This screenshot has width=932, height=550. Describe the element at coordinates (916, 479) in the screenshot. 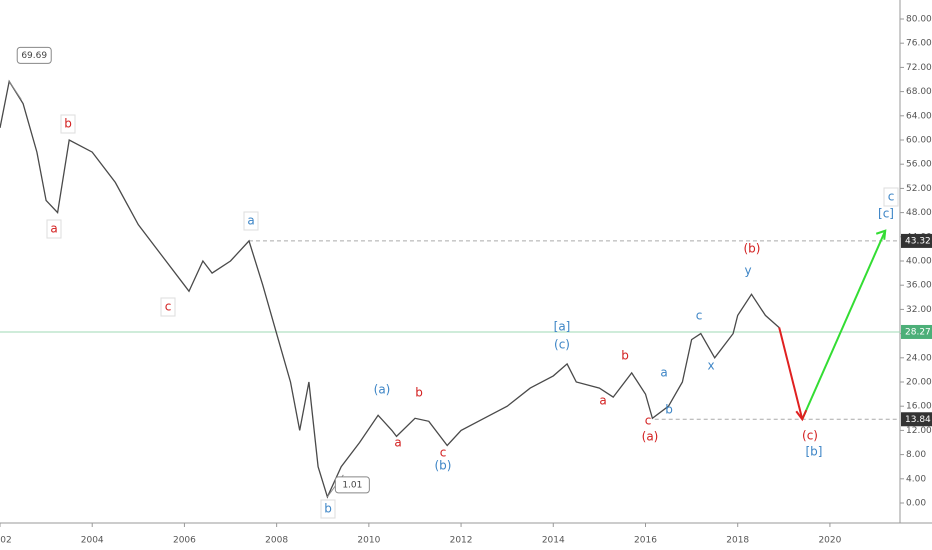

I see `y-tick-label: 4.00` at that location.